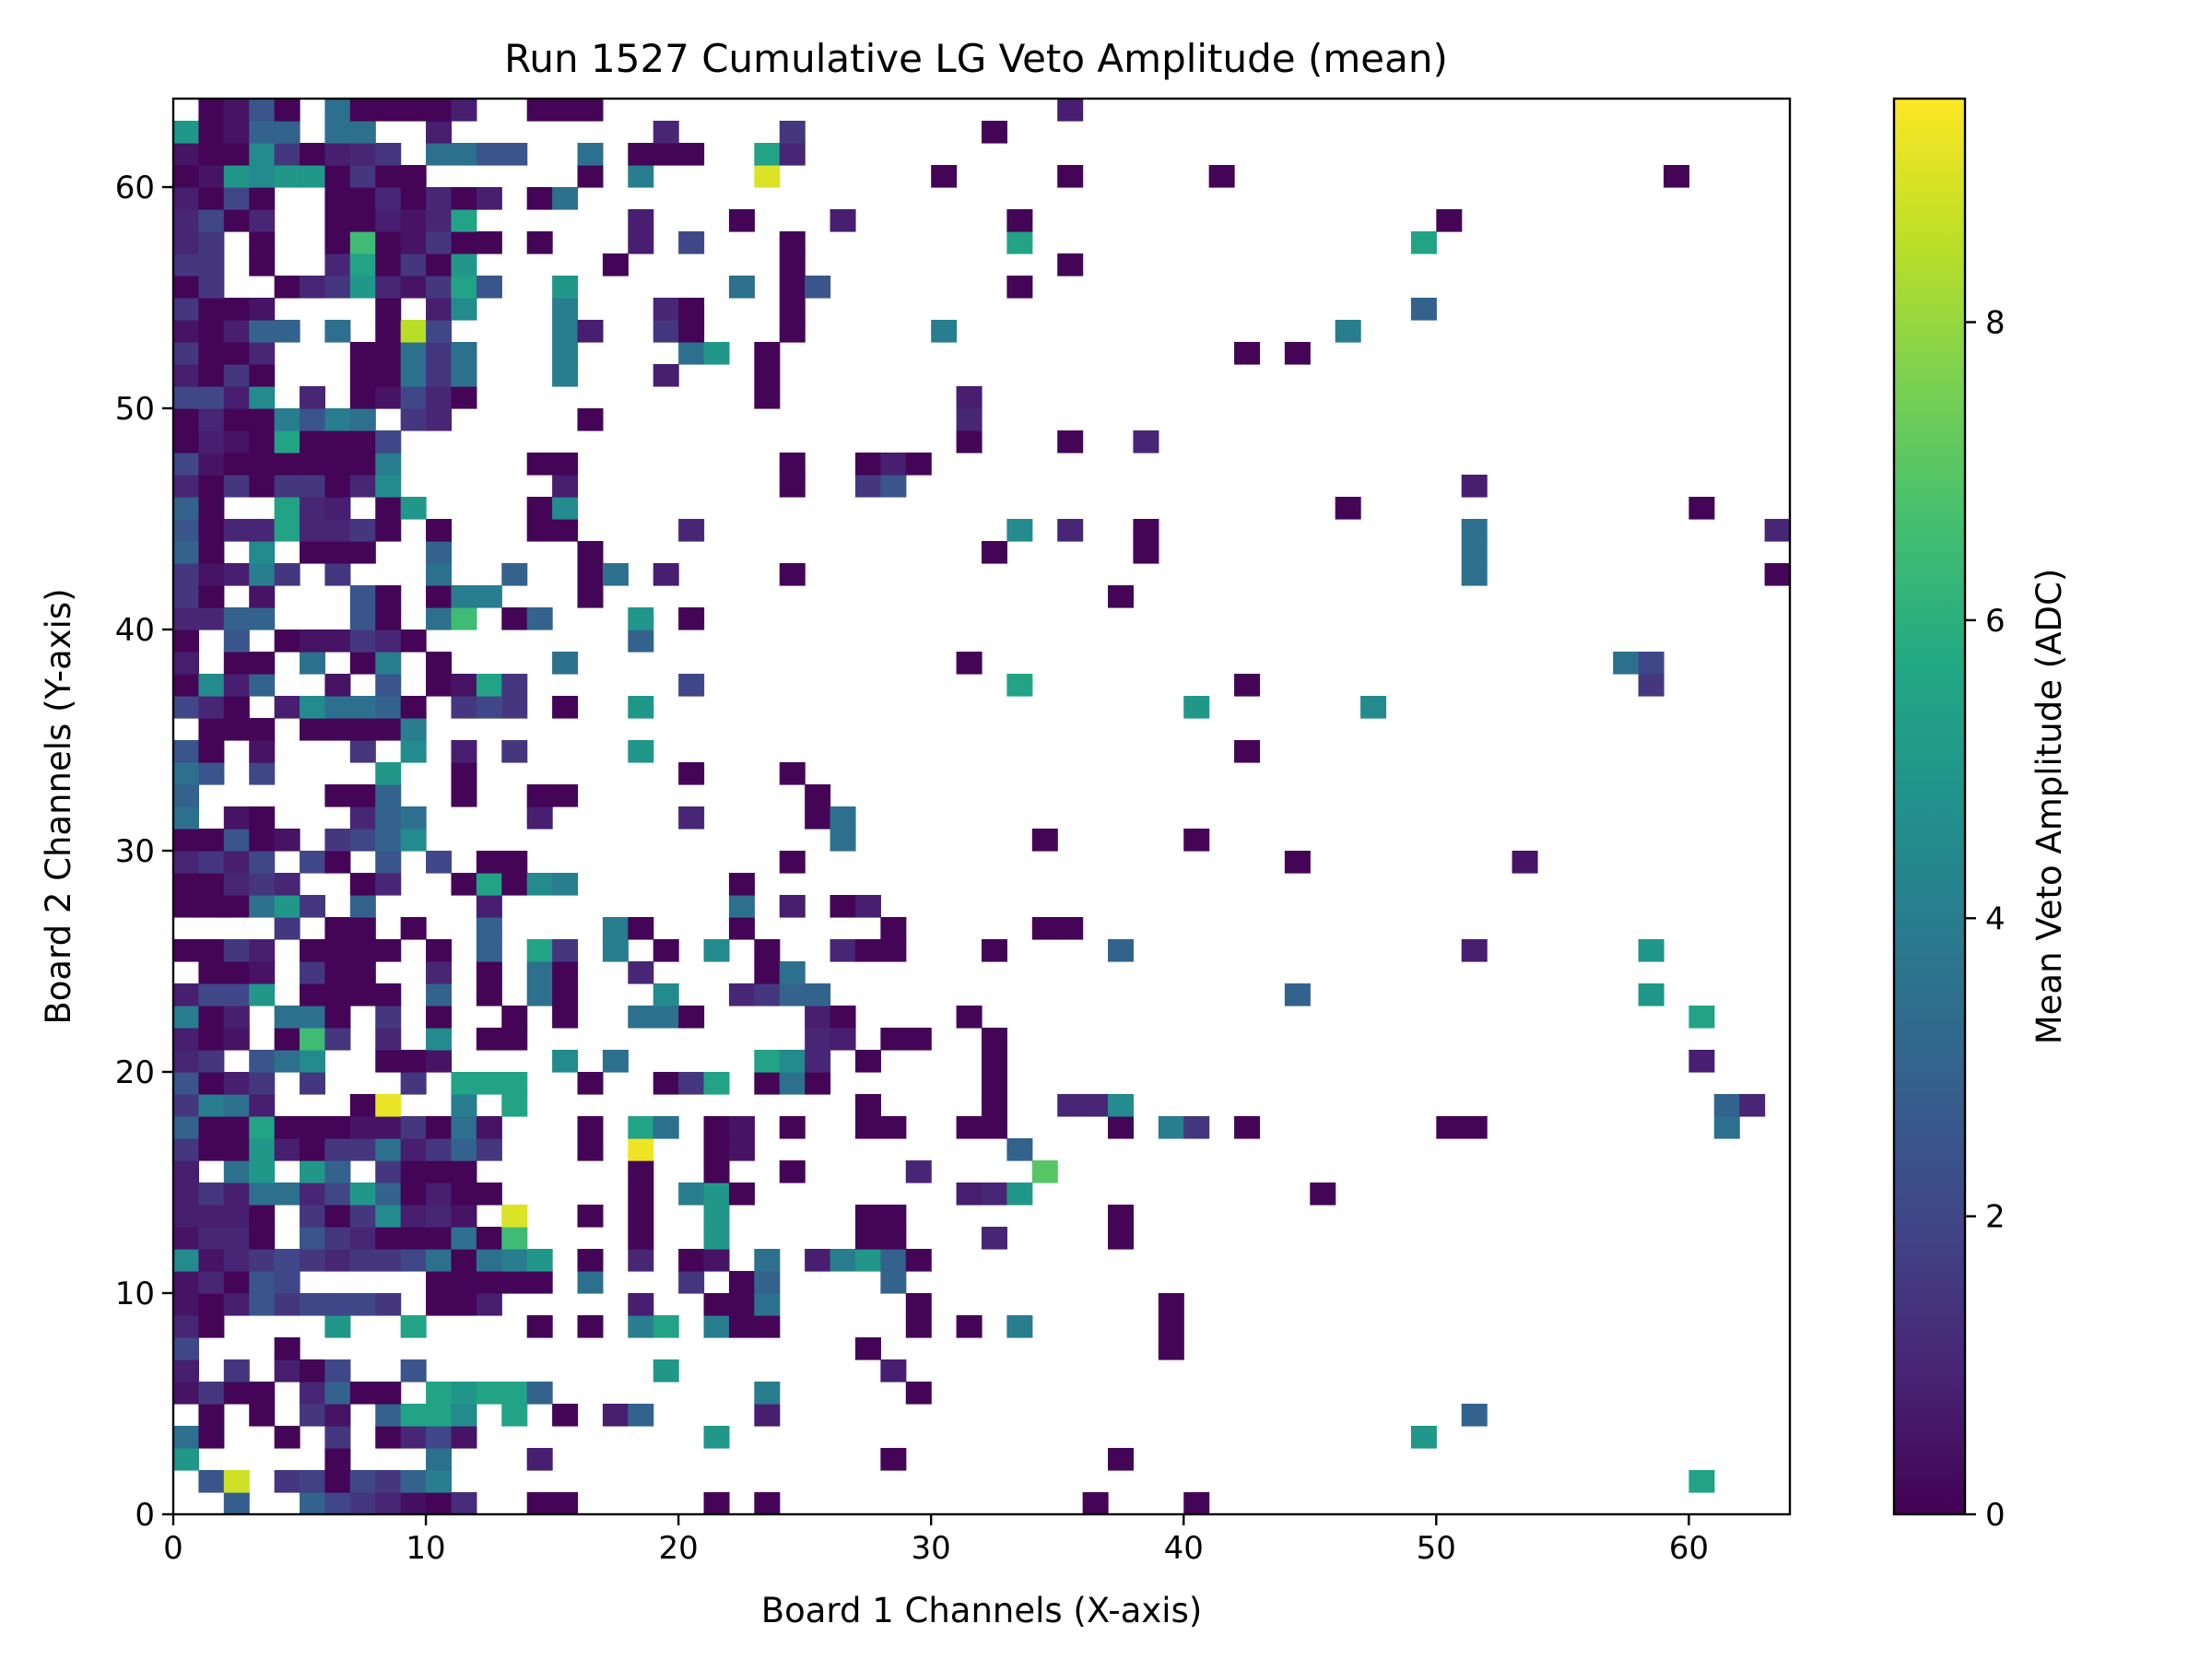 Image resolution: width=2212 pixels, height=1659 pixels. I want to click on colorbar-tick-label: 6, so click(1995, 621).